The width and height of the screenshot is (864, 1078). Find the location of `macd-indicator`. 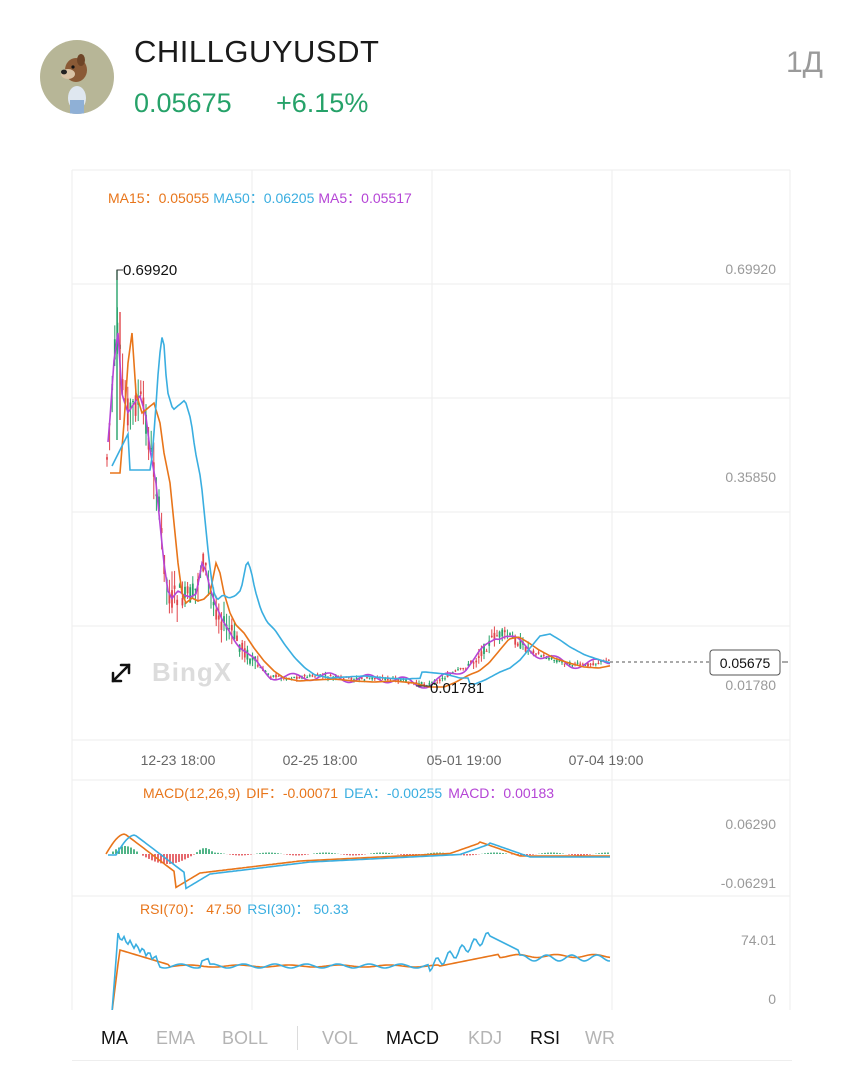

macd-indicator is located at coordinates (357, 861).